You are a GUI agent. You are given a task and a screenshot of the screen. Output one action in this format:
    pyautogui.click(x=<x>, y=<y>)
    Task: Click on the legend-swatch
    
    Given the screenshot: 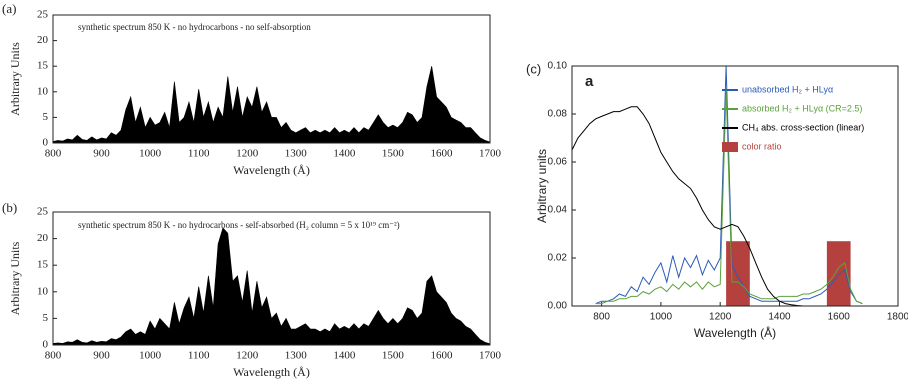 What is the action you would take?
    pyautogui.click(x=730, y=147)
    